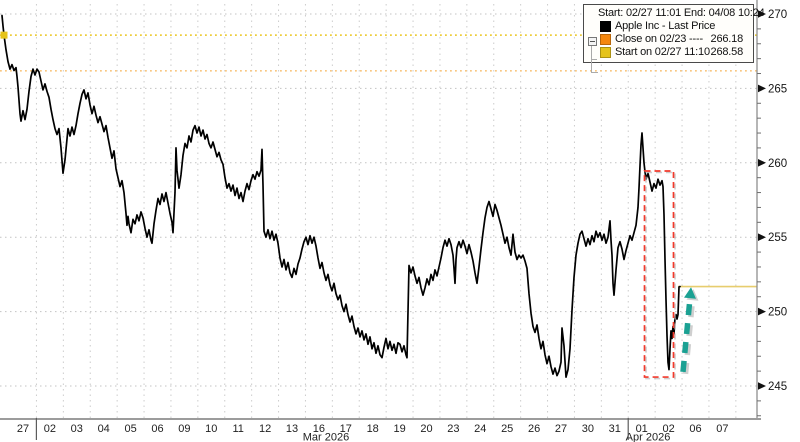 This screenshot has height=442, width=800. Describe the element at coordinates (777, 238) in the screenshot. I see `y-tick-label: 255` at that location.